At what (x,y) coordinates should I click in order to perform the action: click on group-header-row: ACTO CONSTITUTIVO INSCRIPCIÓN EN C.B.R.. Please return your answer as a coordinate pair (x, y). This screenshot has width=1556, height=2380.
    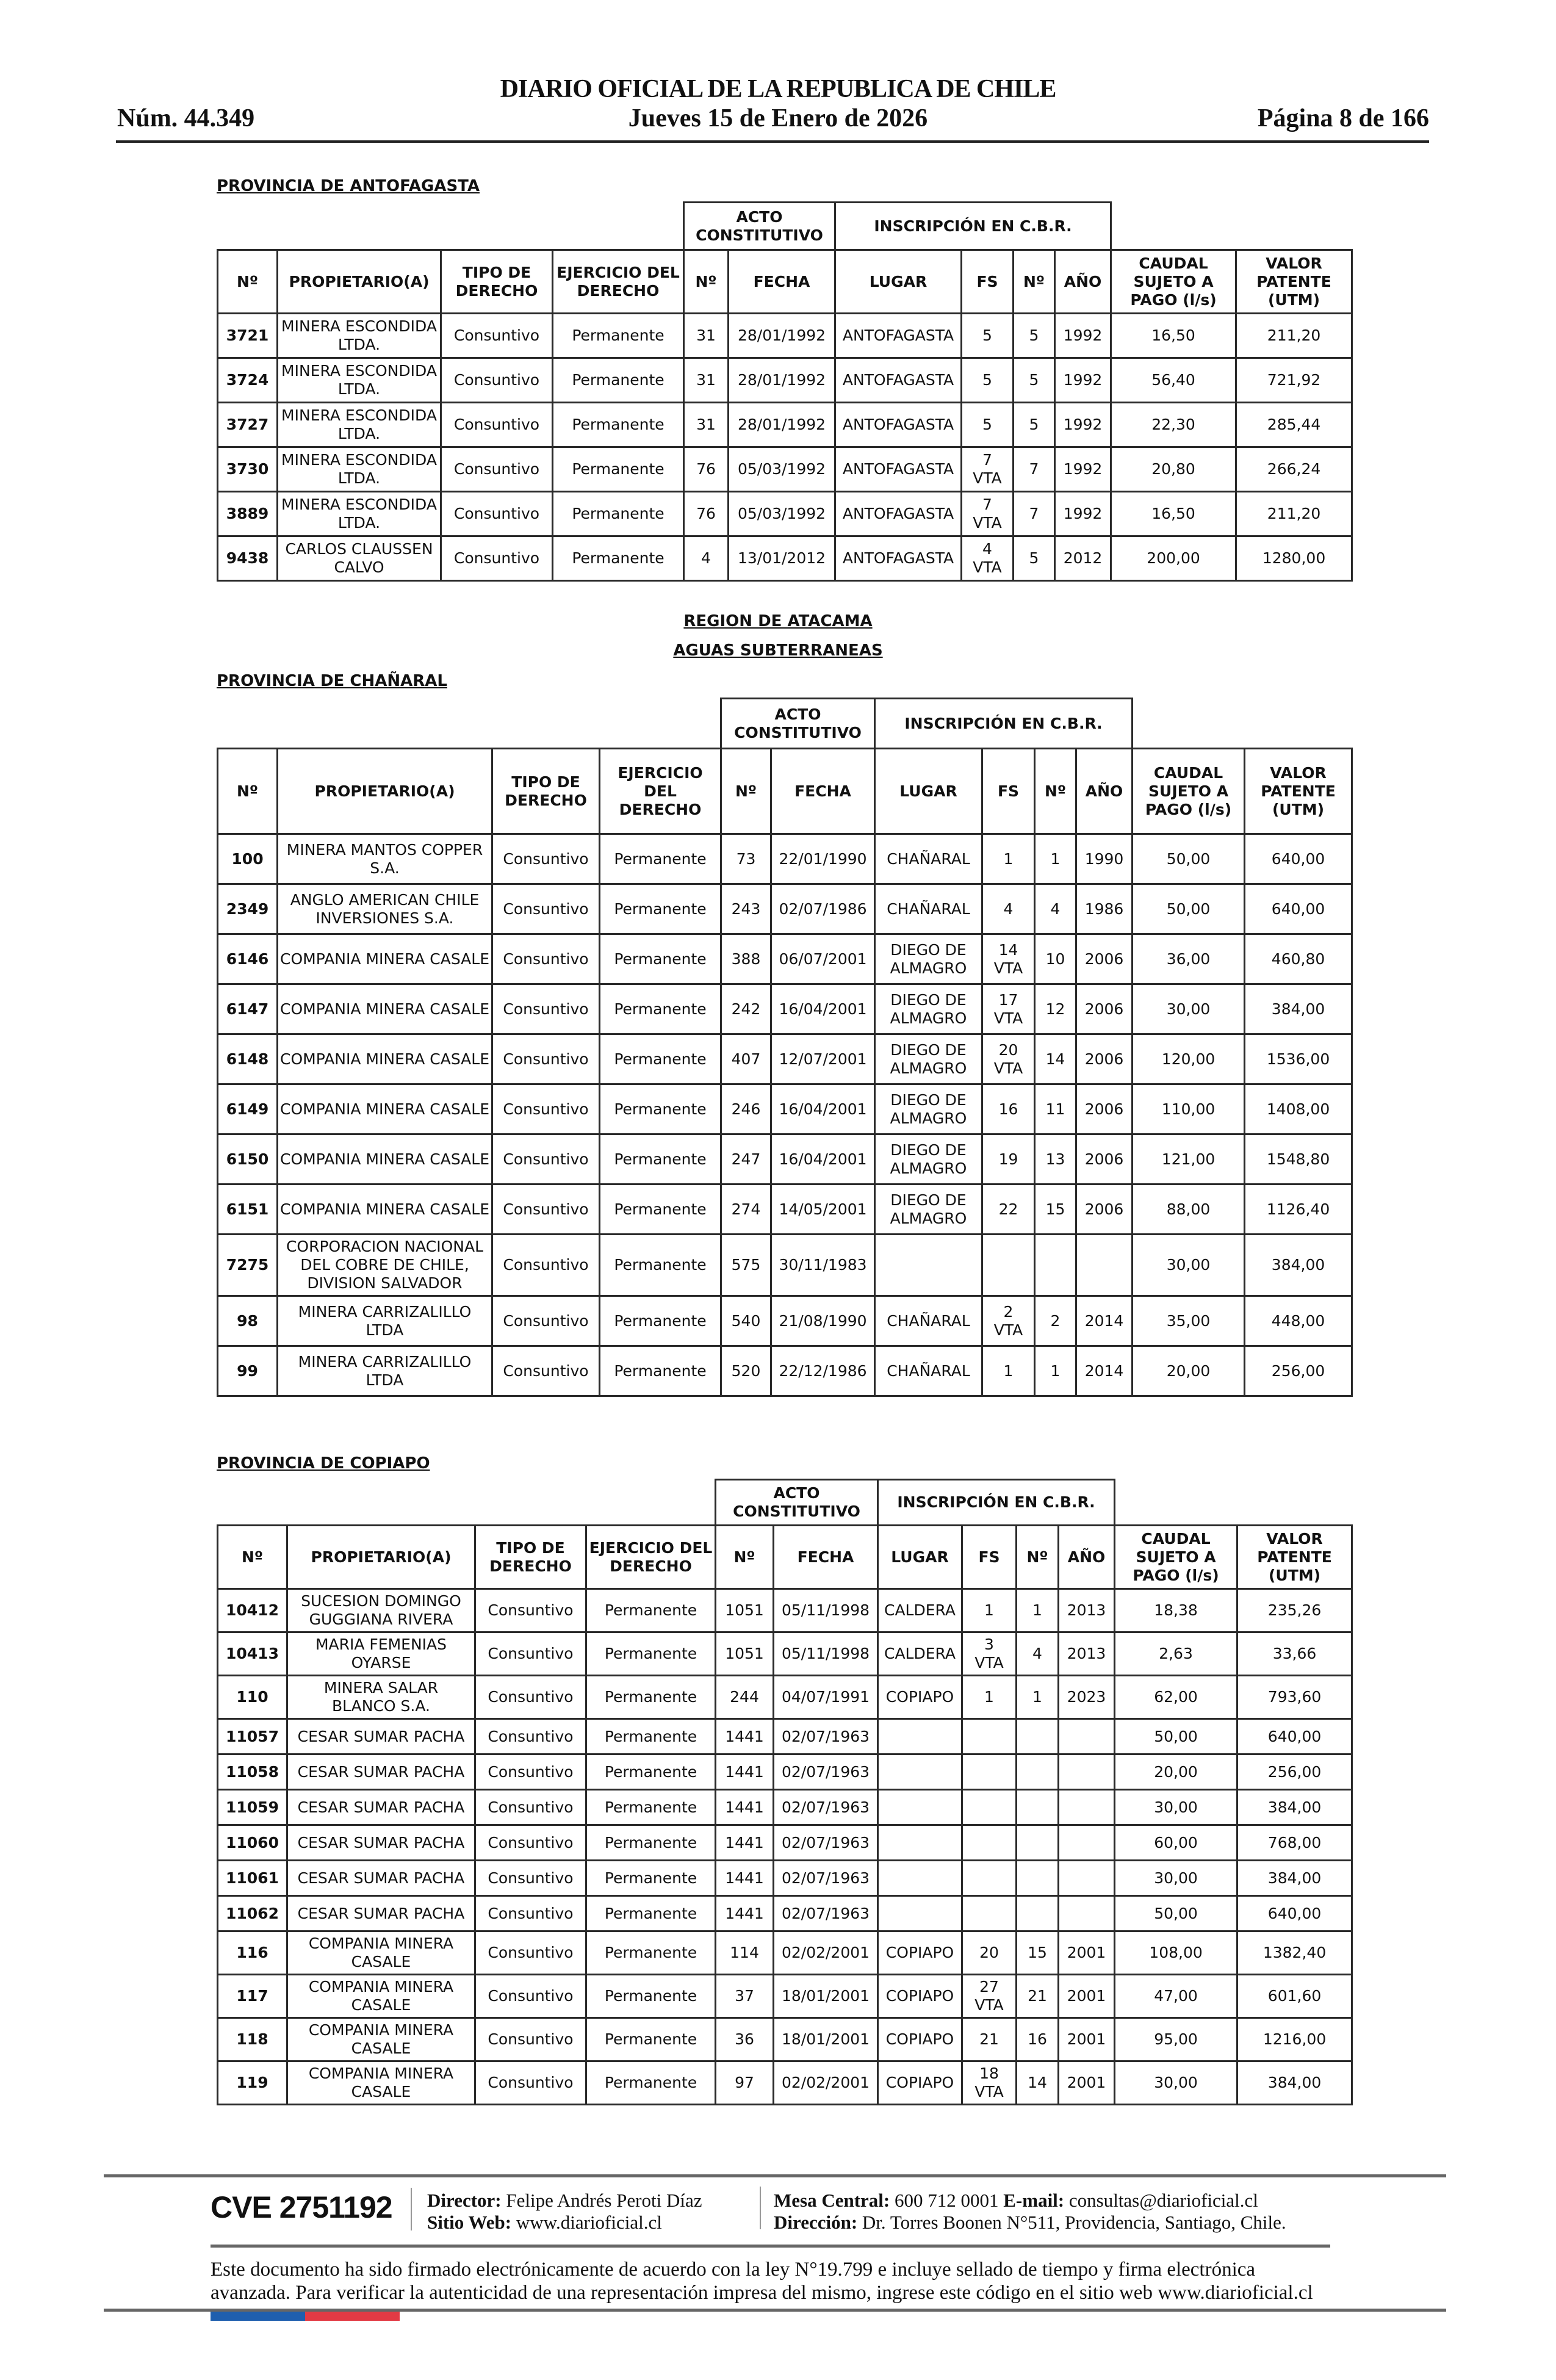
    Looking at the image, I should click on (785, 1503).